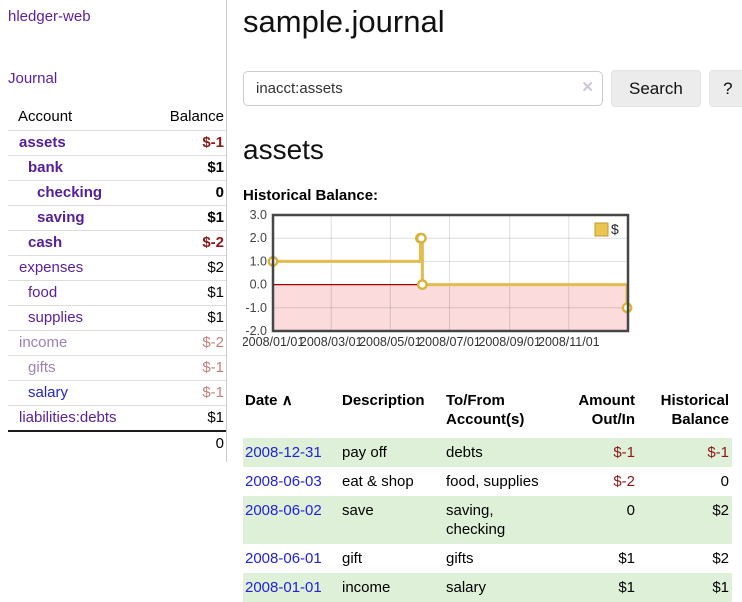 The height and width of the screenshot is (602, 742). What do you see at coordinates (720, 587) in the screenshot?
I see `transaction-balance: $1` at bounding box center [720, 587].